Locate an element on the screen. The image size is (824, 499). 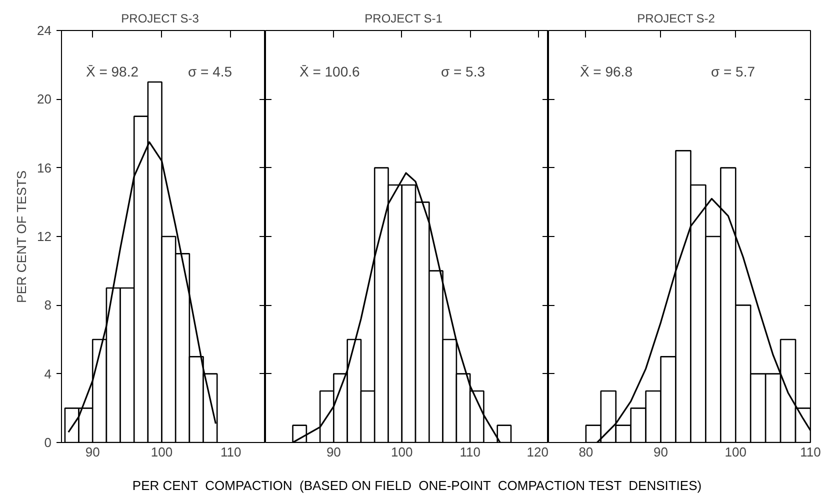
chart-title: PROJECT S-2 is located at coordinates (676, 19).